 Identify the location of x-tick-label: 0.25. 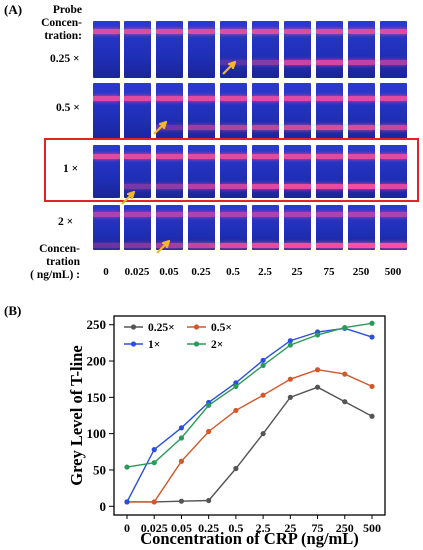
(208, 528).